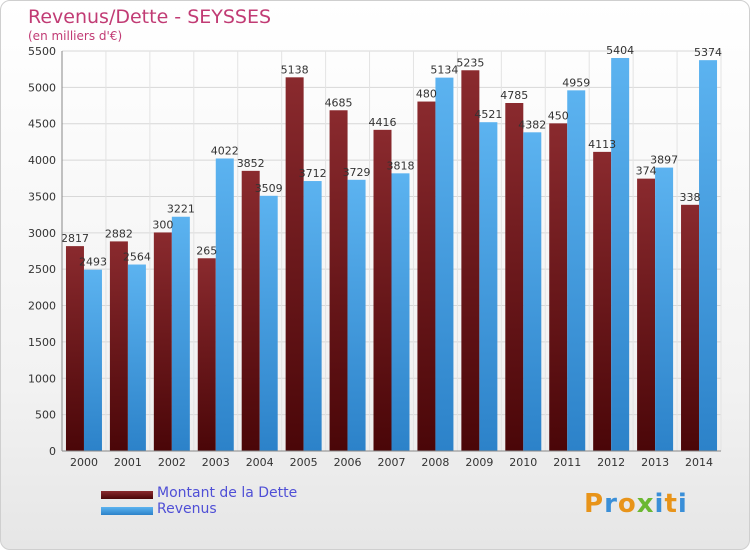 This screenshot has height=550, width=750. What do you see at coordinates (180, 333) in the screenshot?
I see `bar-revenue-2002` at bounding box center [180, 333].